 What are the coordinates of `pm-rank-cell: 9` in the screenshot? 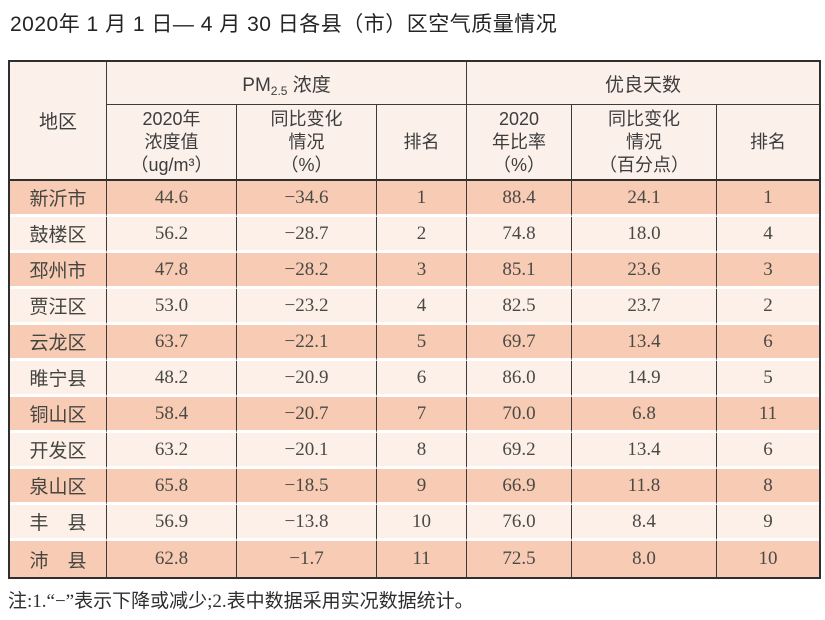 It's located at (422, 487).